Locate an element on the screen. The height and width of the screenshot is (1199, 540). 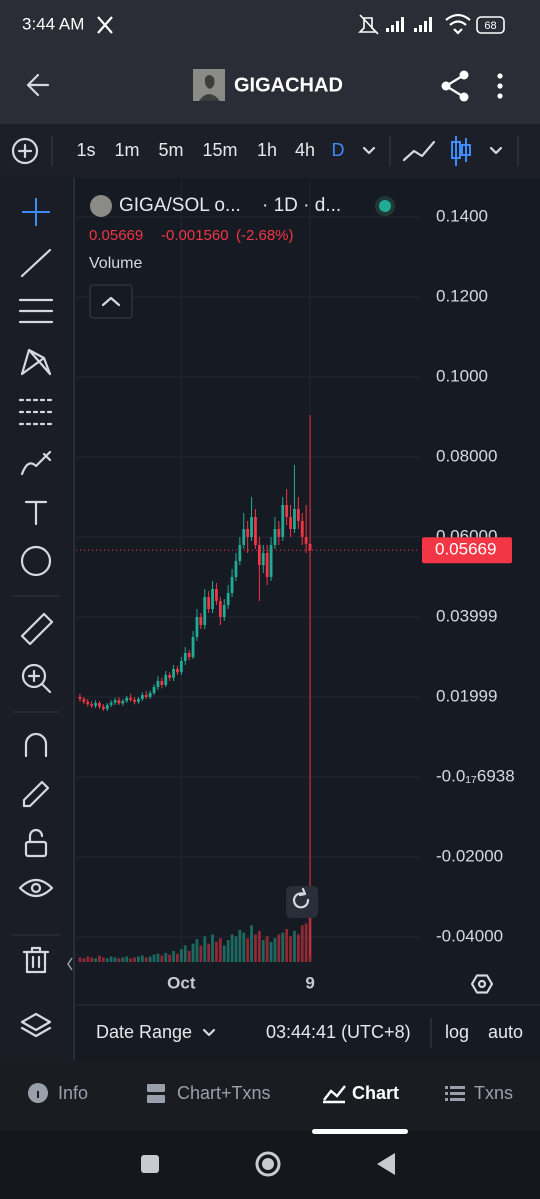
y-tick-label: 0.1000 is located at coordinates (462, 375).